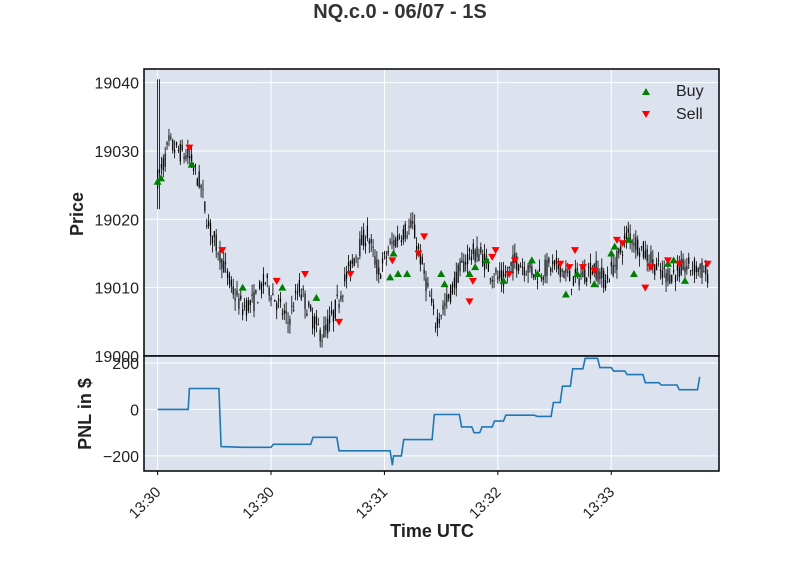  What do you see at coordinates (121, 457) in the screenshot?
I see `pnl-y-tick-label: −200` at bounding box center [121, 457].